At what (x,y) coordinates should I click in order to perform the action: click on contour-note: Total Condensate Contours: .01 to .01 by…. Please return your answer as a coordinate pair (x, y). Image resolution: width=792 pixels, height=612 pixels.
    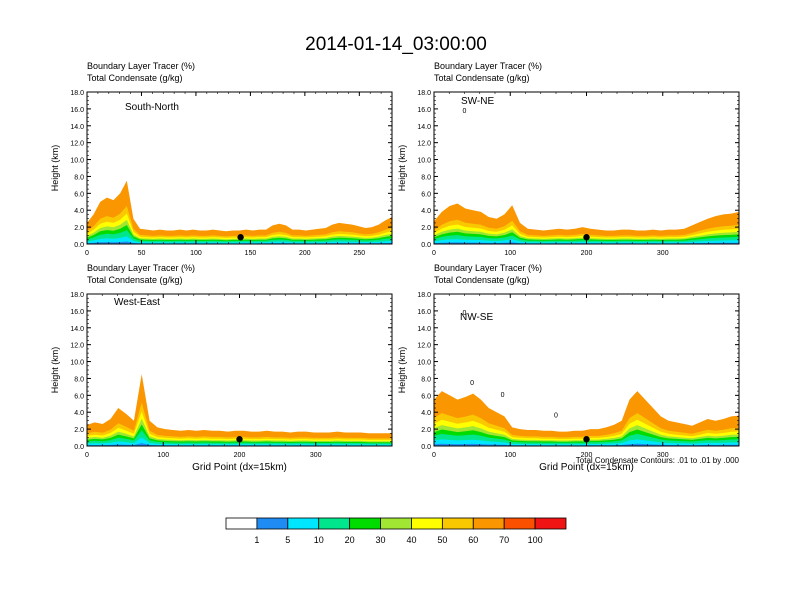
    Looking at the image, I should click on (658, 460).